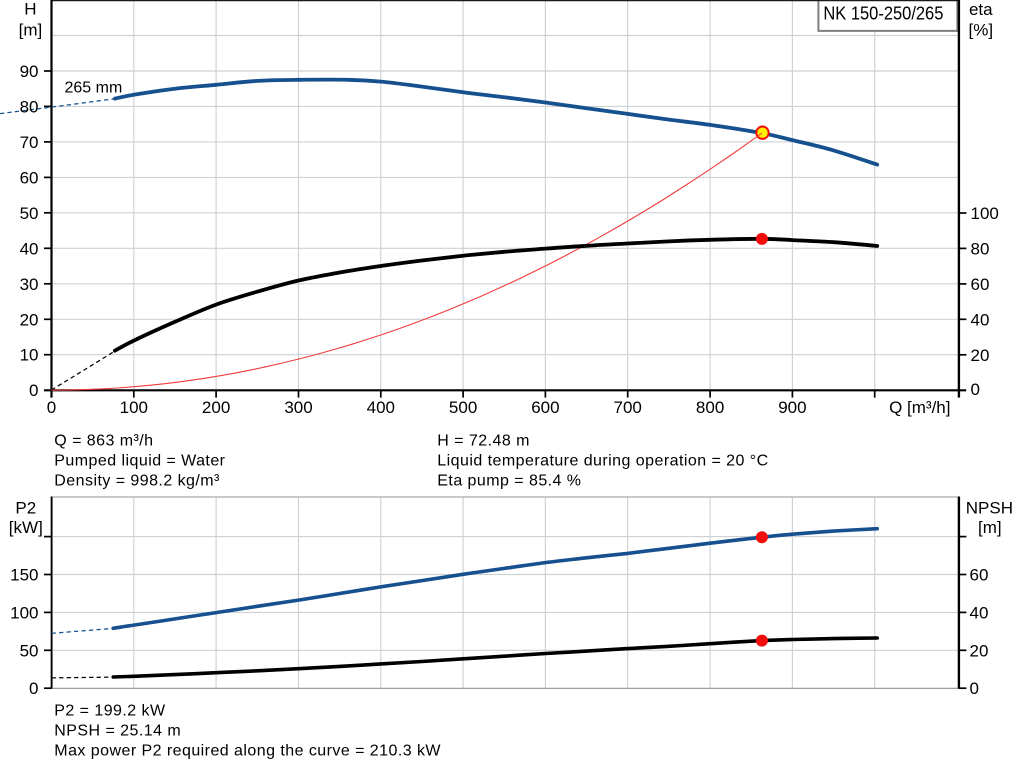 Image resolution: width=1024 pixels, height=781 pixels. What do you see at coordinates (216, 407) in the screenshot?
I see `svg-text: 200` at bounding box center [216, 407].